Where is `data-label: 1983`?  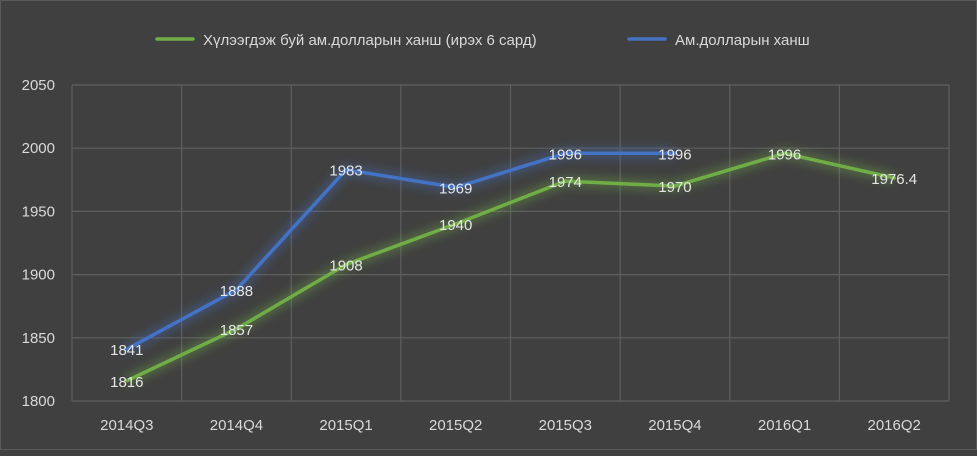
data-label: 1983 is located at coordinates (345, 171).